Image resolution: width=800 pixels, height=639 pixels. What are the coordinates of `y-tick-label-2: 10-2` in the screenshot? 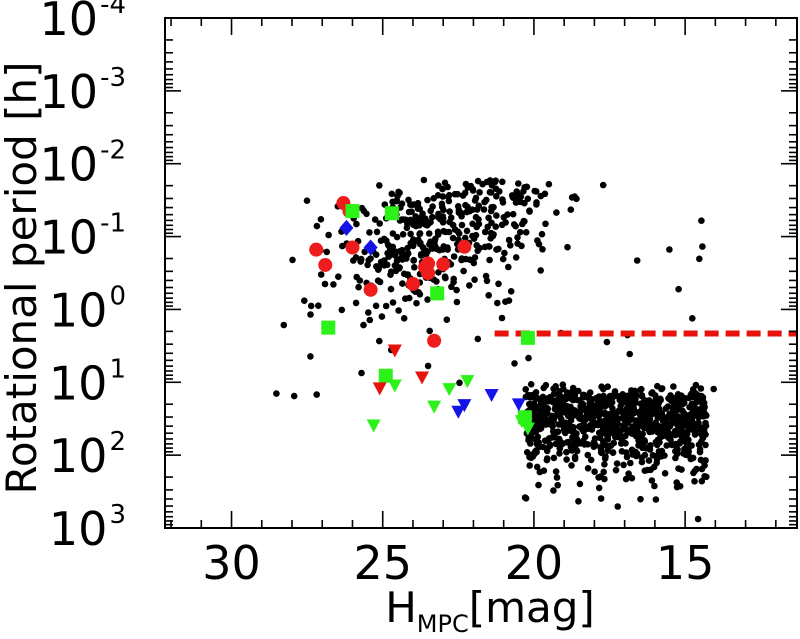 It's located at (83, 164).